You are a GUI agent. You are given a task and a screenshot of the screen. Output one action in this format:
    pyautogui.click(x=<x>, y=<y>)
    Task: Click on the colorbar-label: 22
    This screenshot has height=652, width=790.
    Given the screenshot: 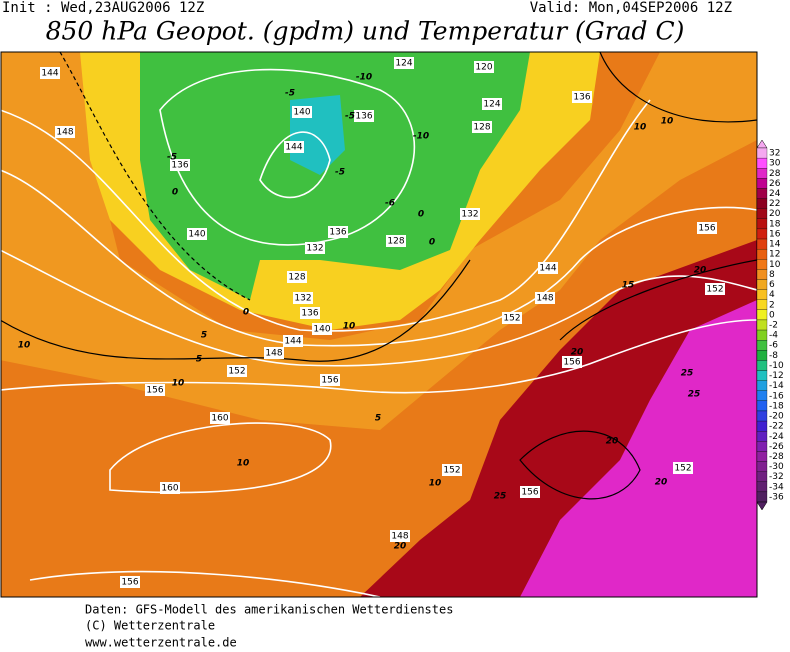 What is the action you would take?
    pyautogui.click(x=774, y=204)
    